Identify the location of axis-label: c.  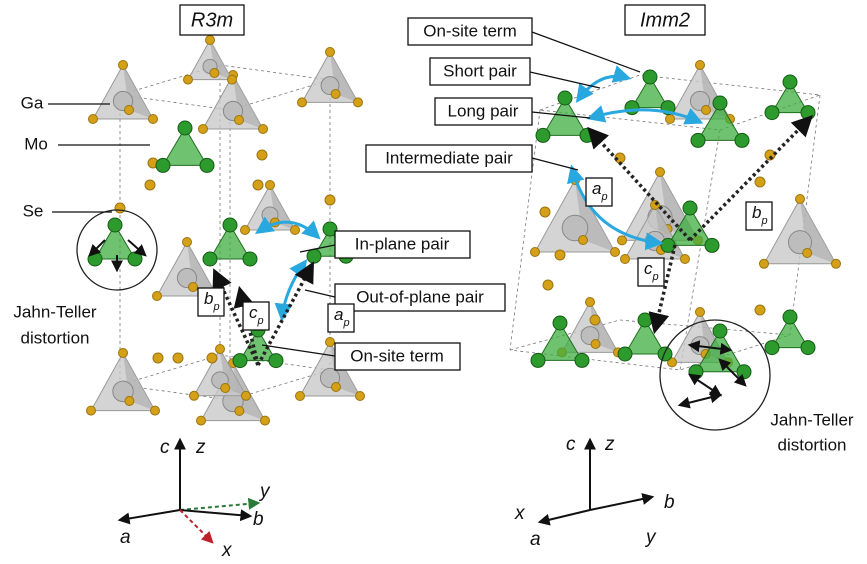
(165, 447).